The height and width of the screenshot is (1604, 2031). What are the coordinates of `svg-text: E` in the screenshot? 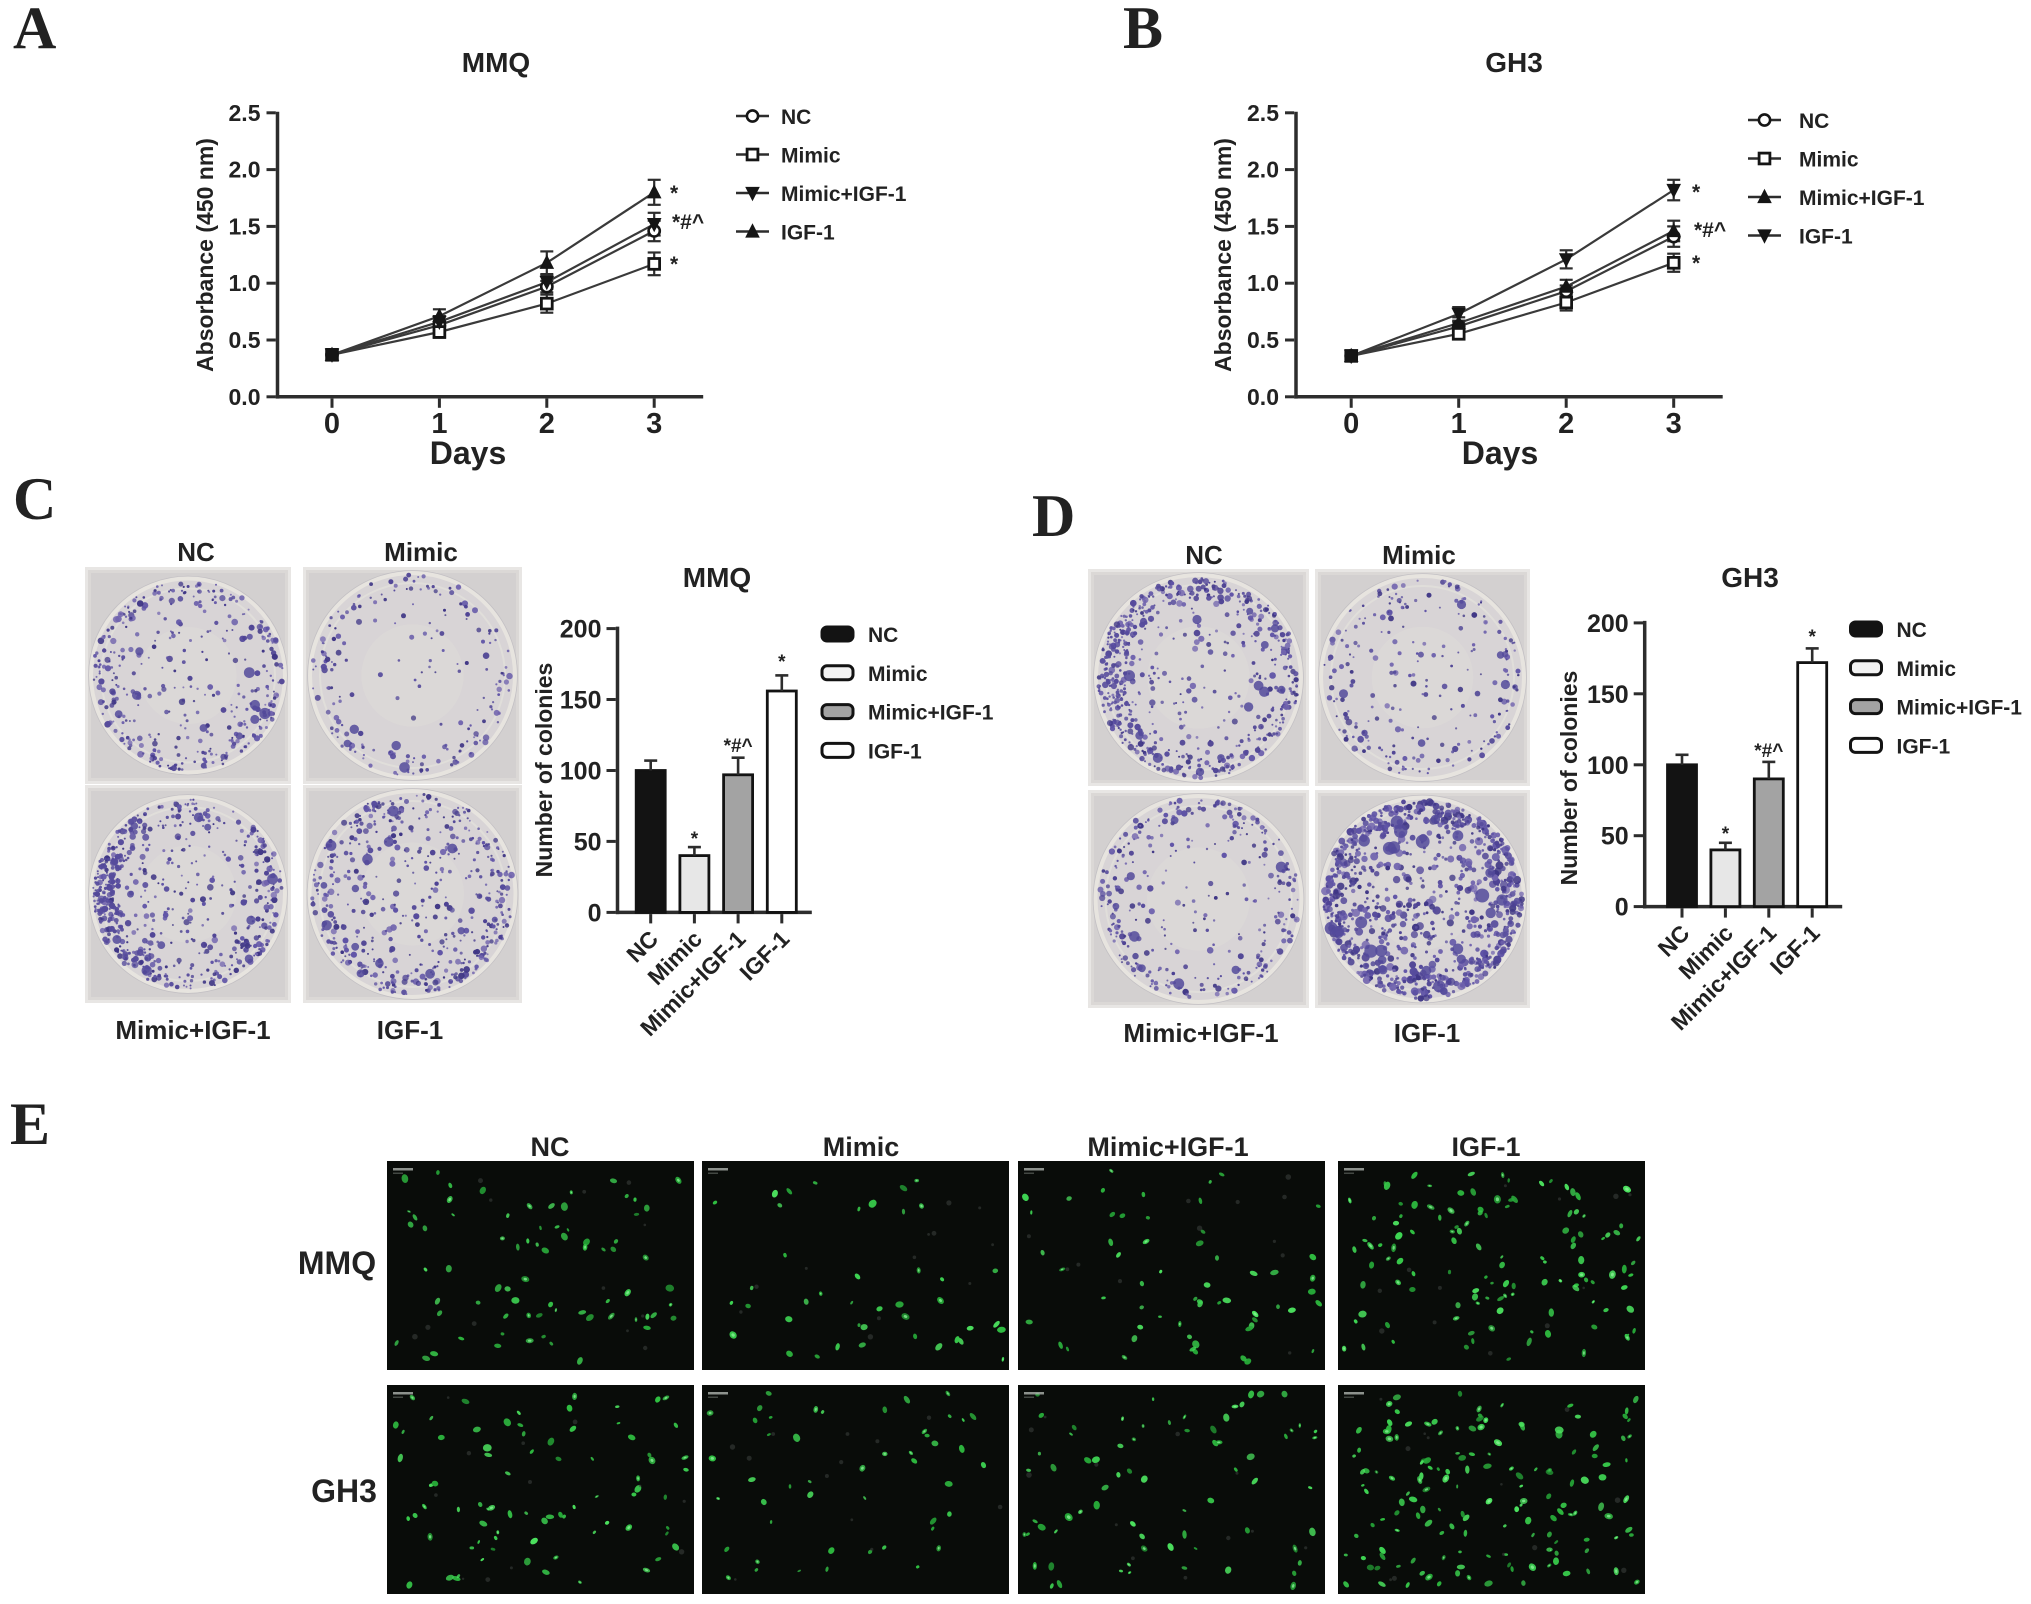 It's located at (30, 1124).